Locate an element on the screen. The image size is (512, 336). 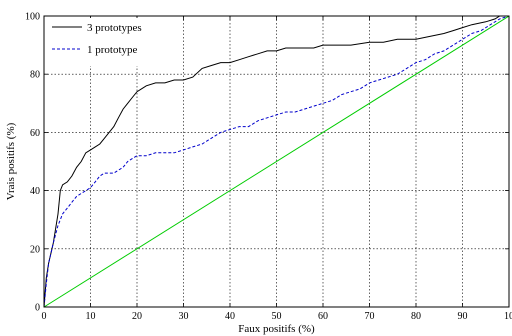
x-tick-label: 60 is located at coordinates (323, 316).